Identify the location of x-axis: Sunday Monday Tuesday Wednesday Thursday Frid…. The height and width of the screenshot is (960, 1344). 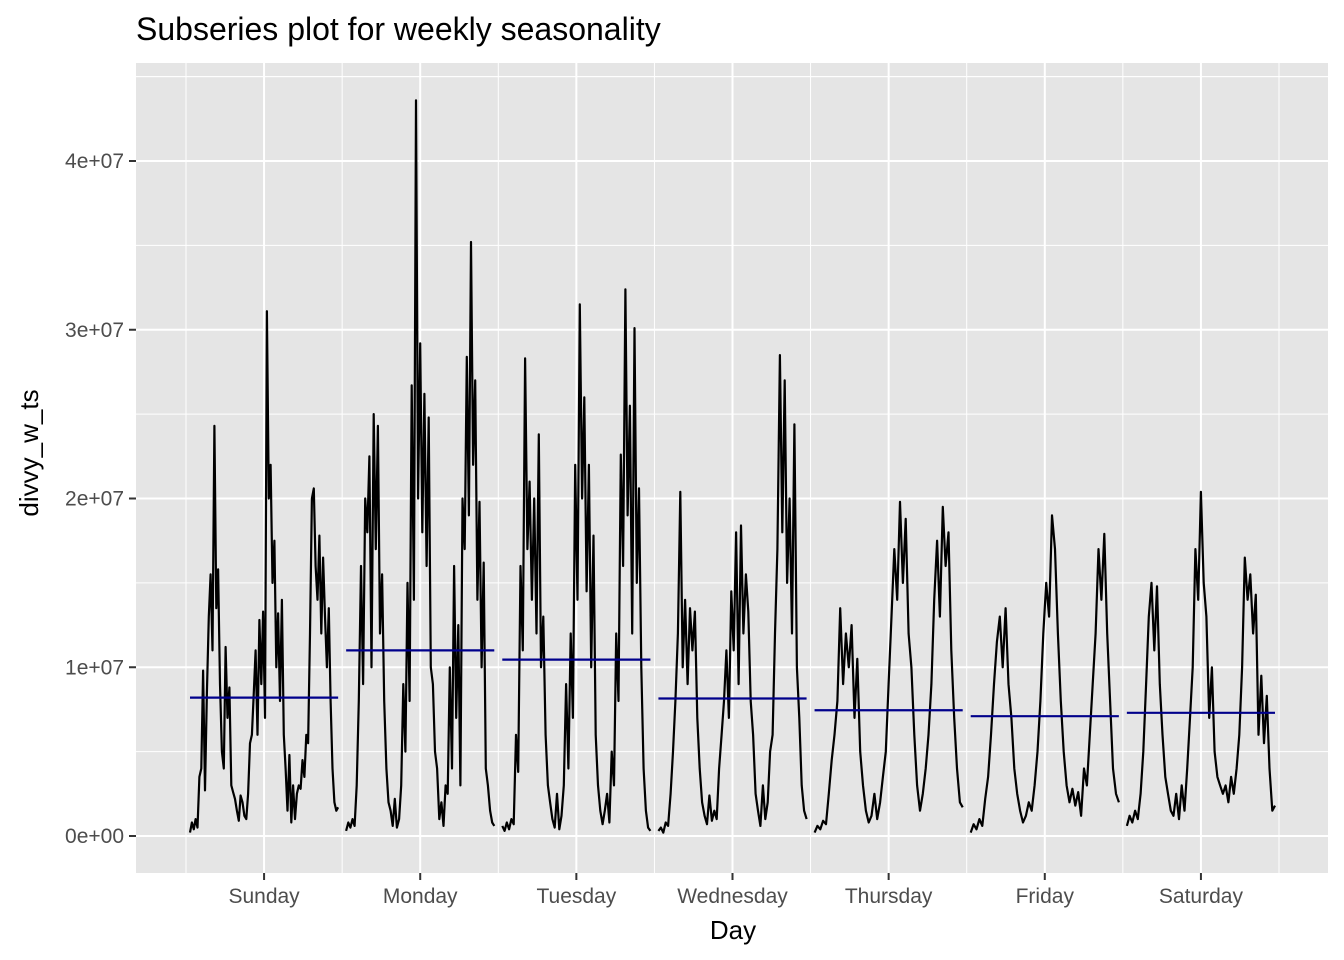
(735, 890).